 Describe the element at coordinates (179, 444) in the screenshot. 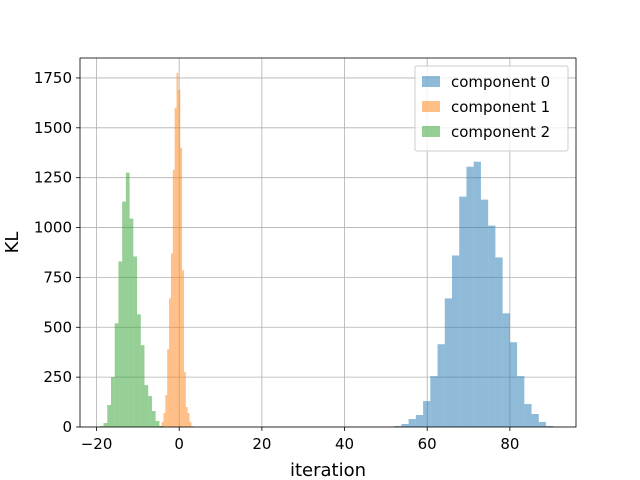

I see `x-tick-label: 0` at that location.